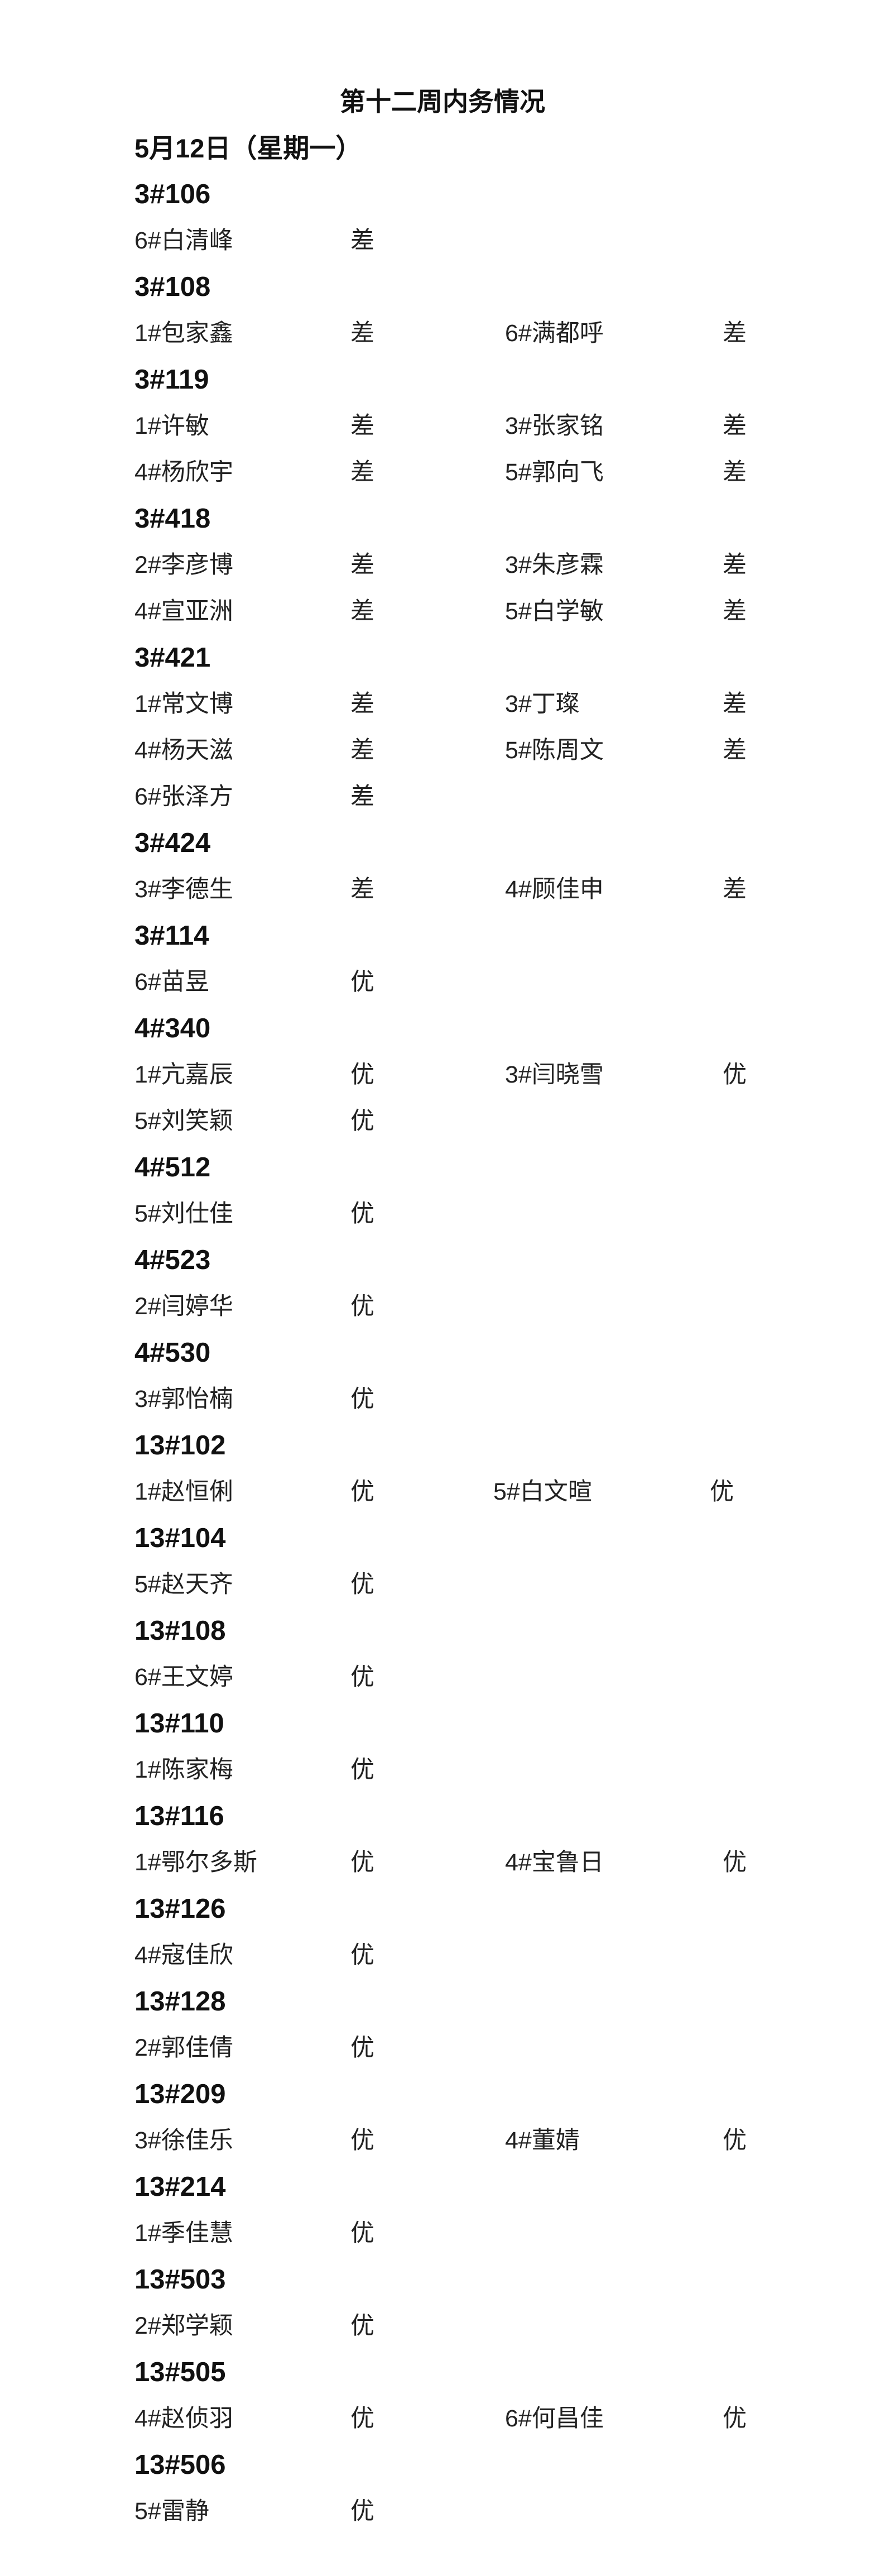  I want to click on room-section: 4#523 2#闫婷华 优, so click(442, 1283).